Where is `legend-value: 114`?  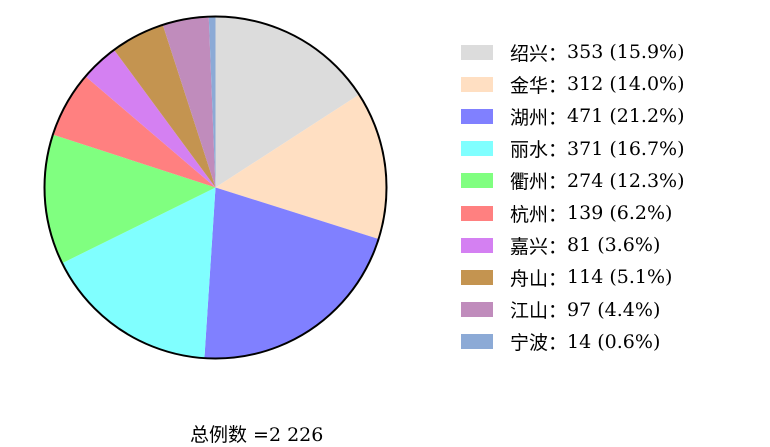
legend-value: 114 is located at coordinates (585, 277).